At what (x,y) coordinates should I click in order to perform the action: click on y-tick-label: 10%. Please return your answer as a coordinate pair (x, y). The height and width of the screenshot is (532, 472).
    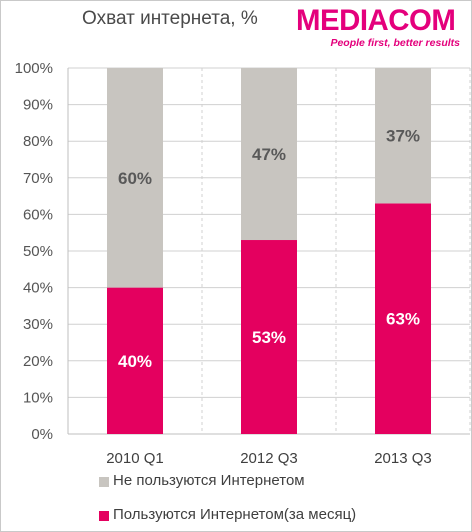
    Looking at the image, I should click on (38, 397).